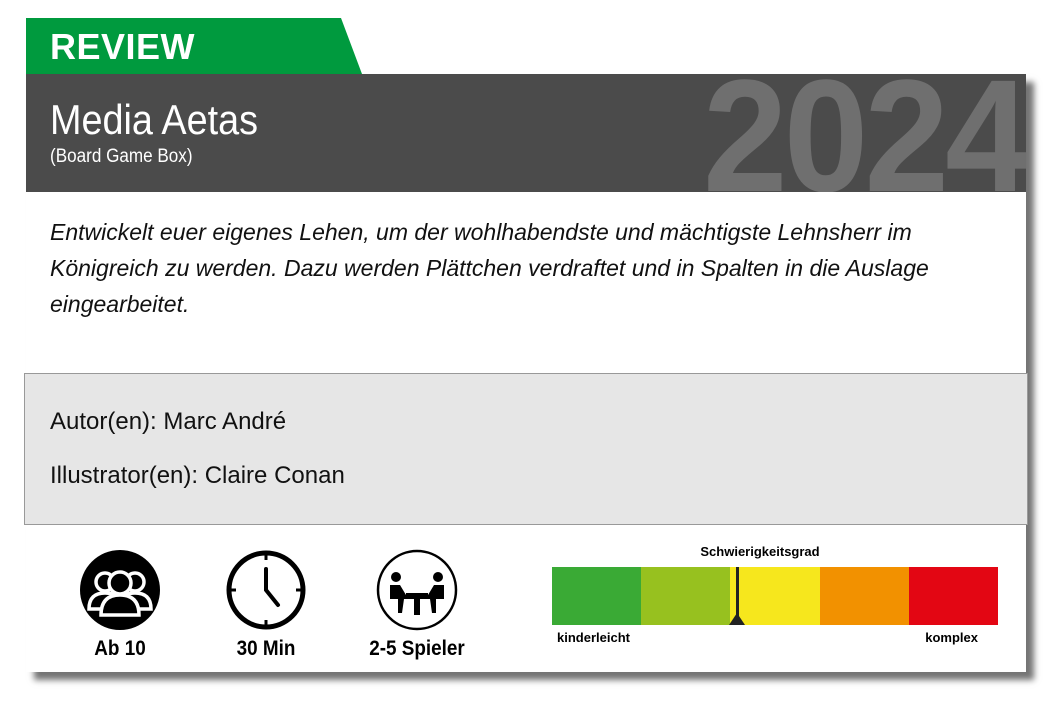 The image size is (1059, 704). Describe the element at coordinates (266, 590) in the screenshot. I see `clock-icon` at that location.